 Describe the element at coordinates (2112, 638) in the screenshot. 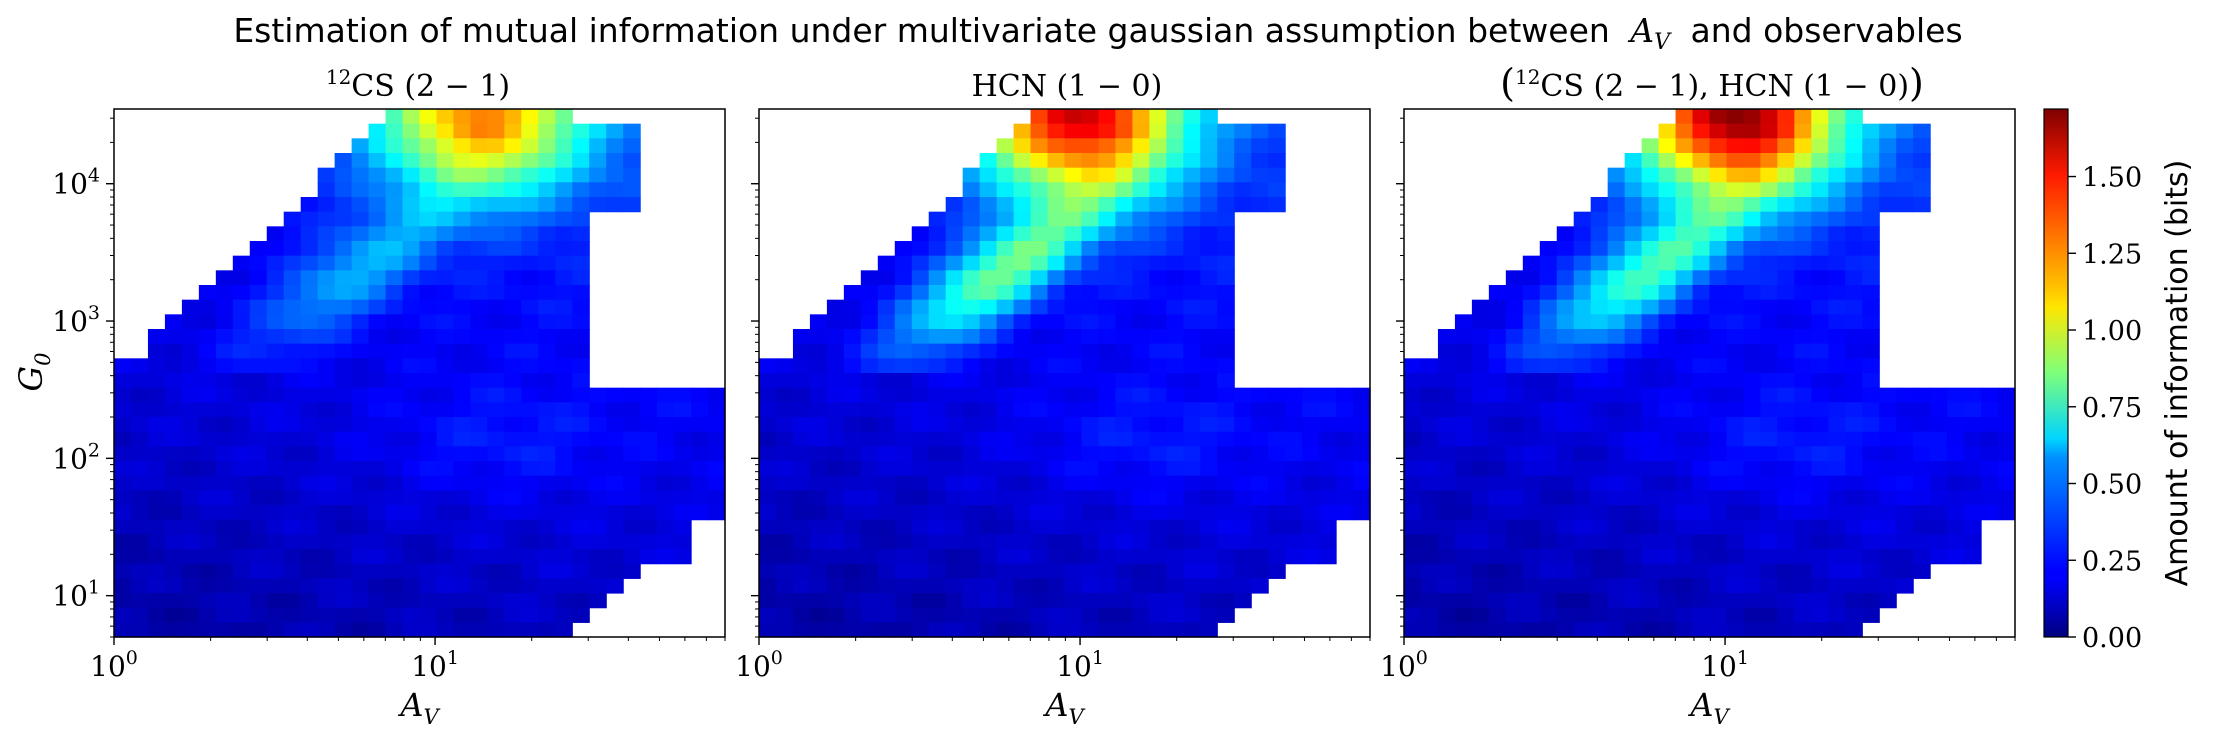

I see `colorbar-tick-label: 0.00` at that location.